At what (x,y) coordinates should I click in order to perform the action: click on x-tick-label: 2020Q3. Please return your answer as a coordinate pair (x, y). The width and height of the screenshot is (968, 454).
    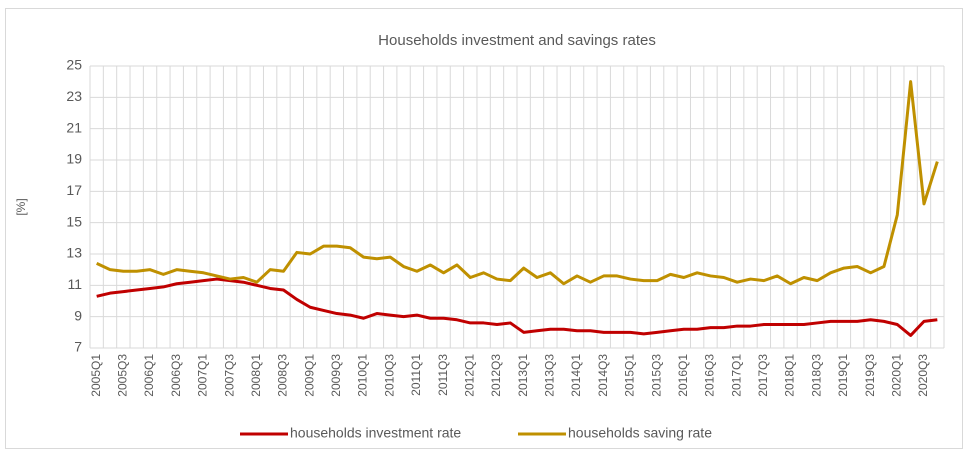
    Looking at the image, I should click on (923, 375).